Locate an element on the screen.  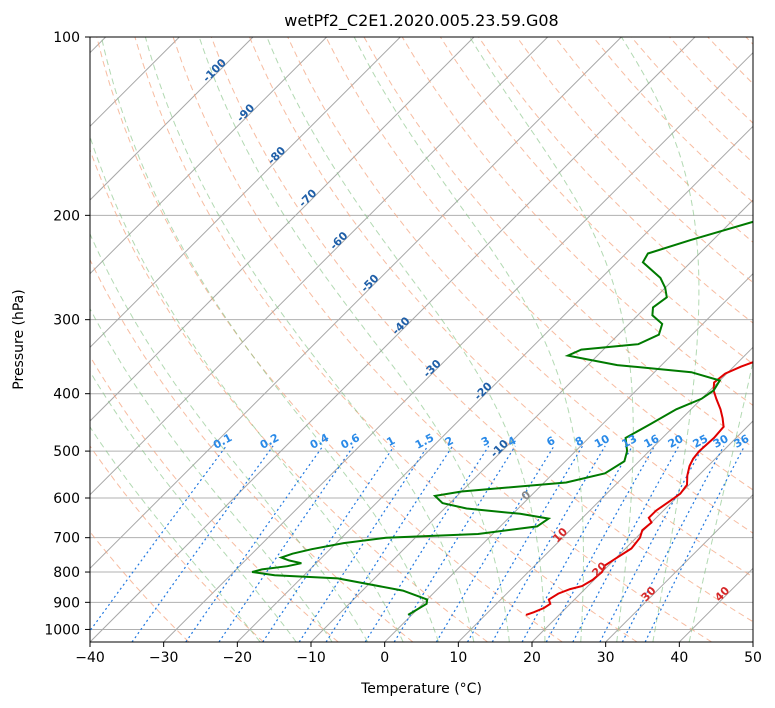
x-tick-label: −10 is located at coordinates (311, 658).